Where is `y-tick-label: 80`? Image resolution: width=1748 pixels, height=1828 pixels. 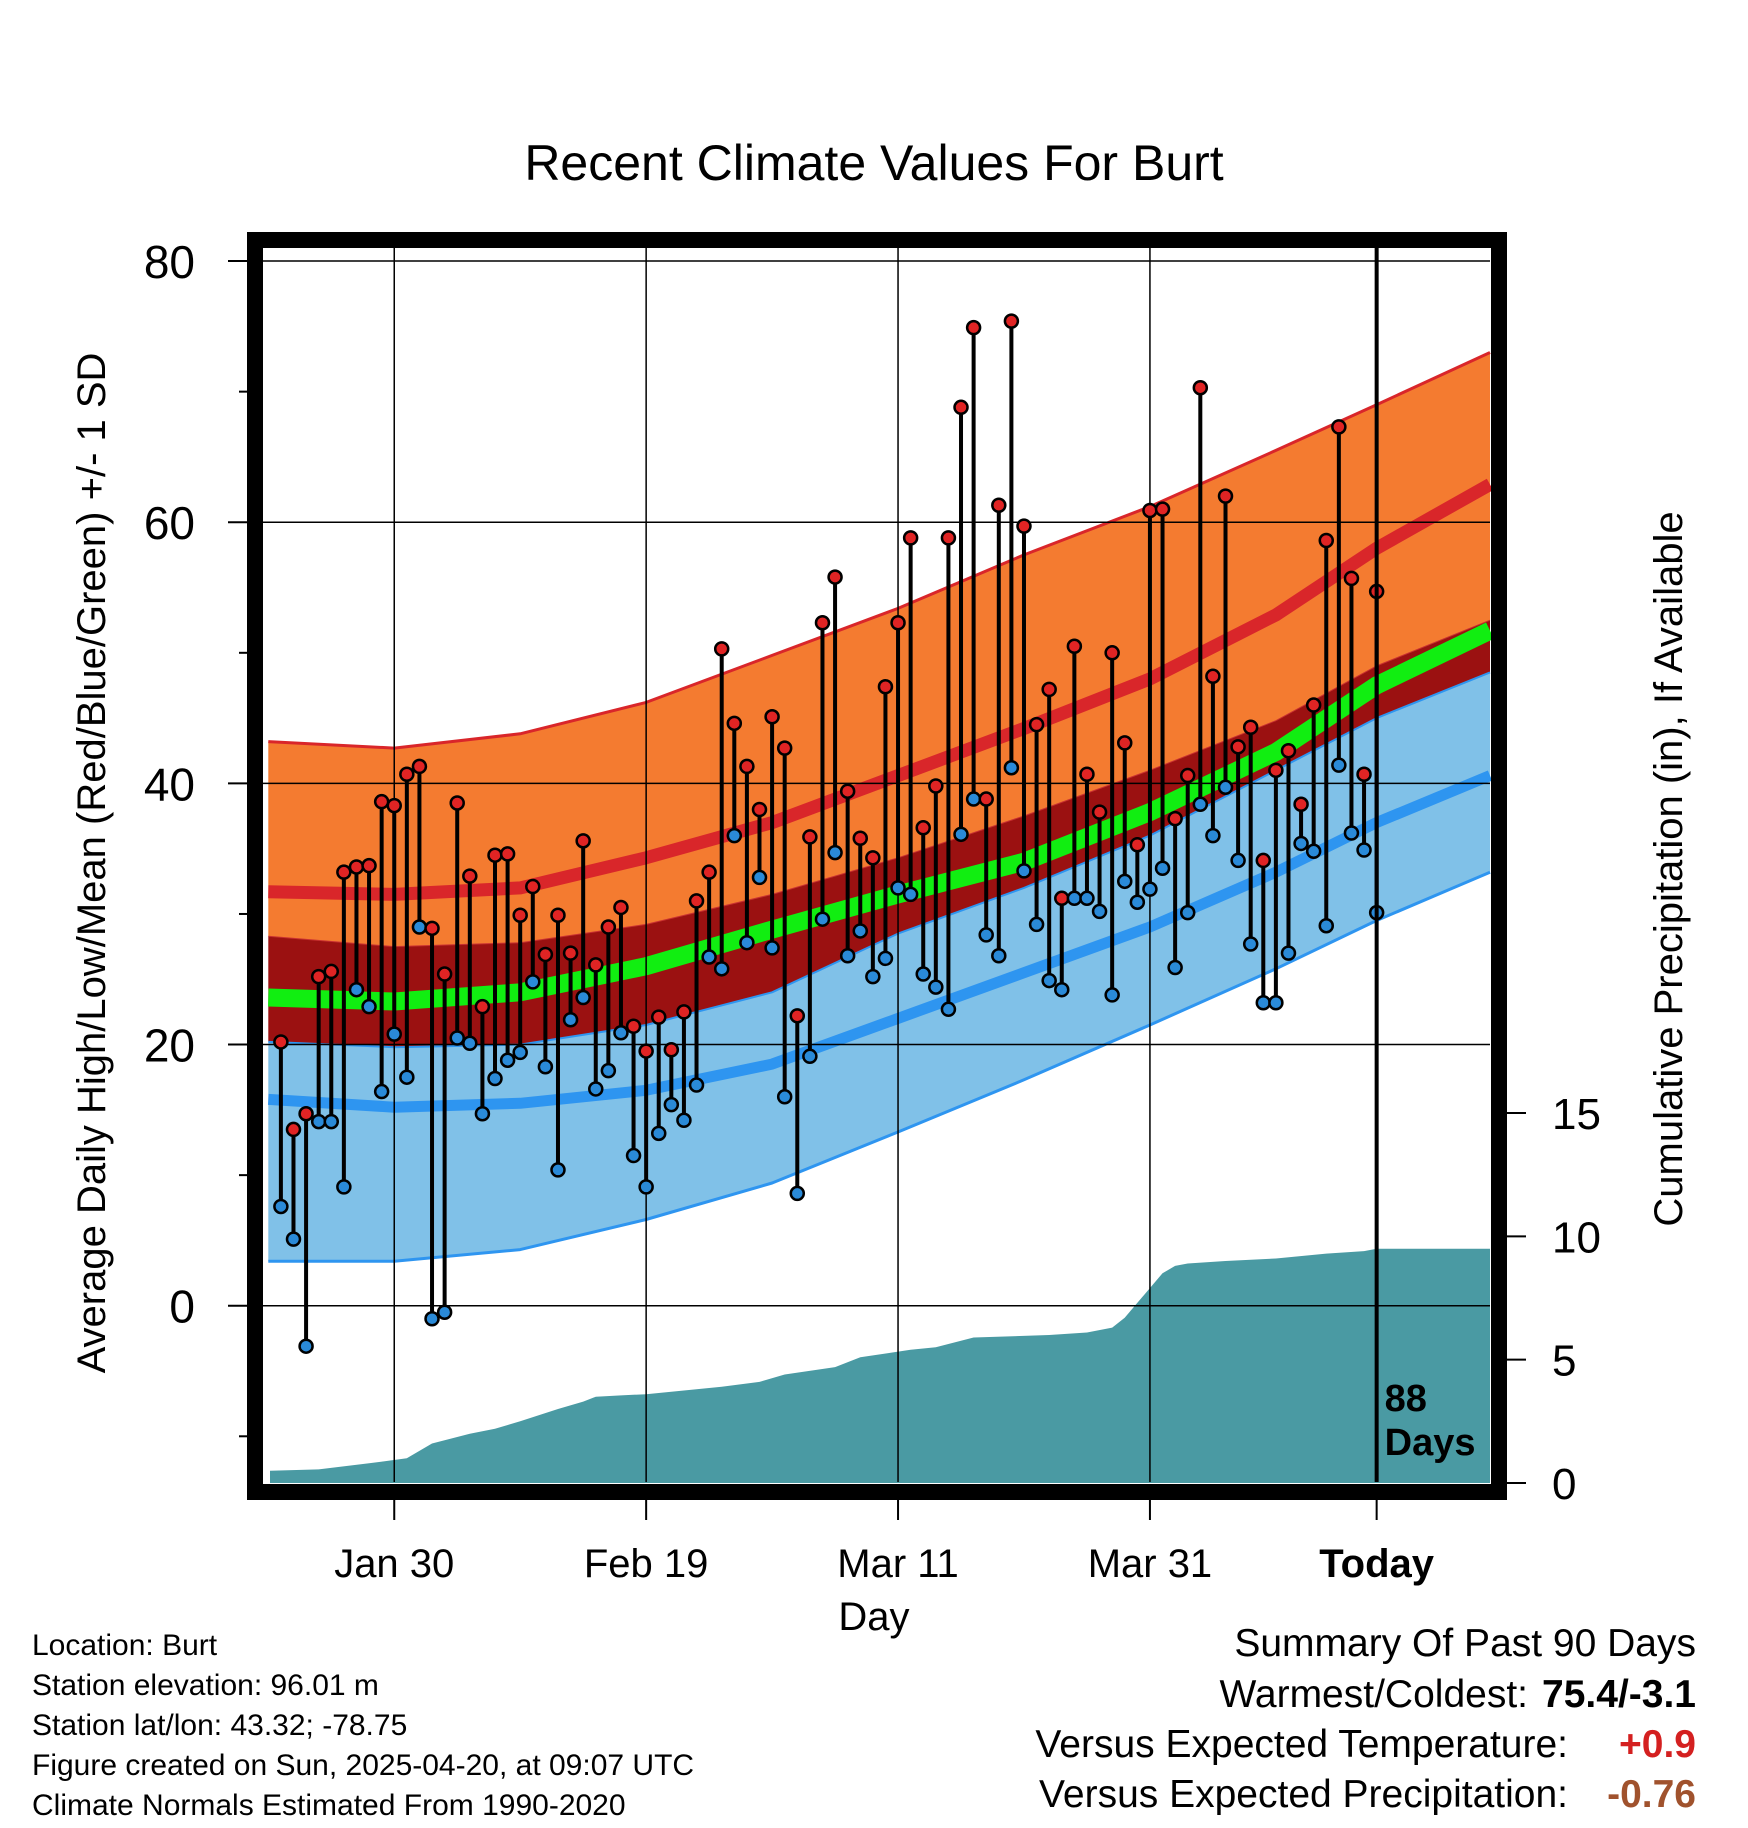 y-tick-label: 80 is located at coordinates (169, 262).